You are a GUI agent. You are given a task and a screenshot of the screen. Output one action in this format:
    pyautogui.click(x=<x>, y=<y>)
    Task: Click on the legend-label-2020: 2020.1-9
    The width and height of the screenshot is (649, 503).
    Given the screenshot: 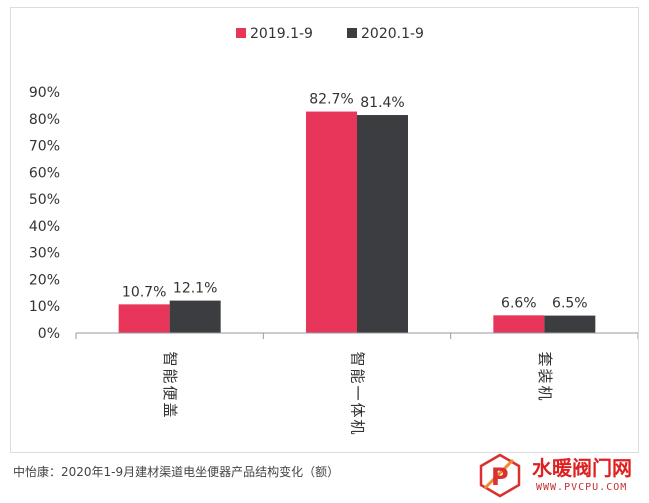 What is the action you would take?
    pyautogui.click(x=392, y=34)
    